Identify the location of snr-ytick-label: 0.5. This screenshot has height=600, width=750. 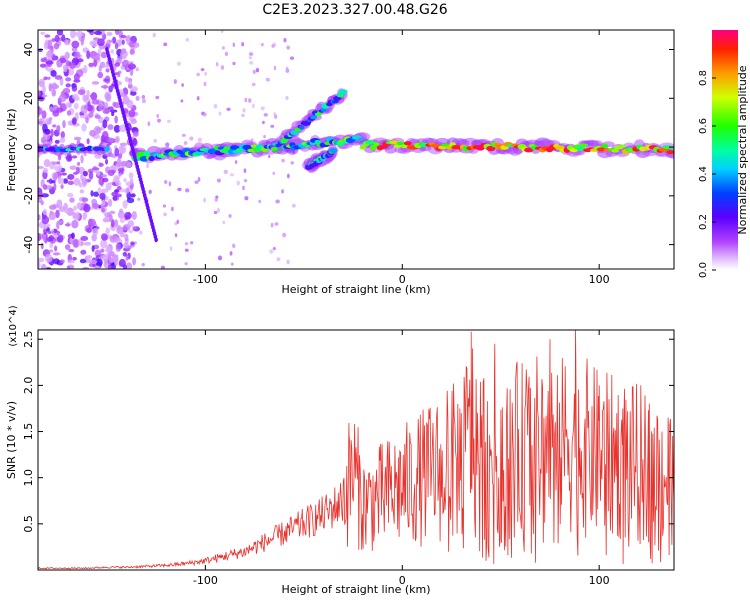
(28, 524).